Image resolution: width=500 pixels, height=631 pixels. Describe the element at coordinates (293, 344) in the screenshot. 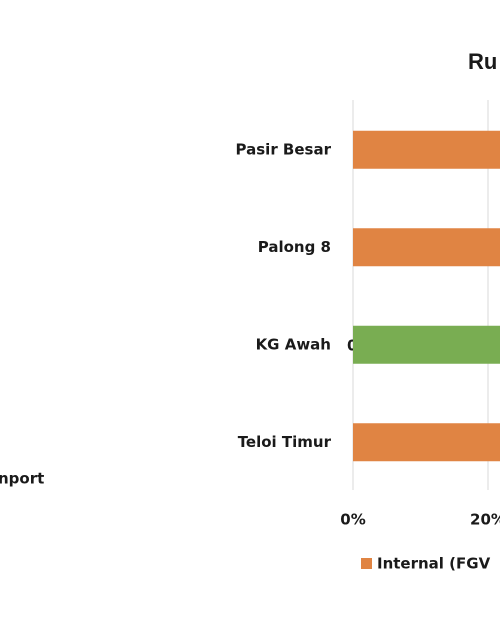

I see `y-tick-label: KG Awah` at that location.